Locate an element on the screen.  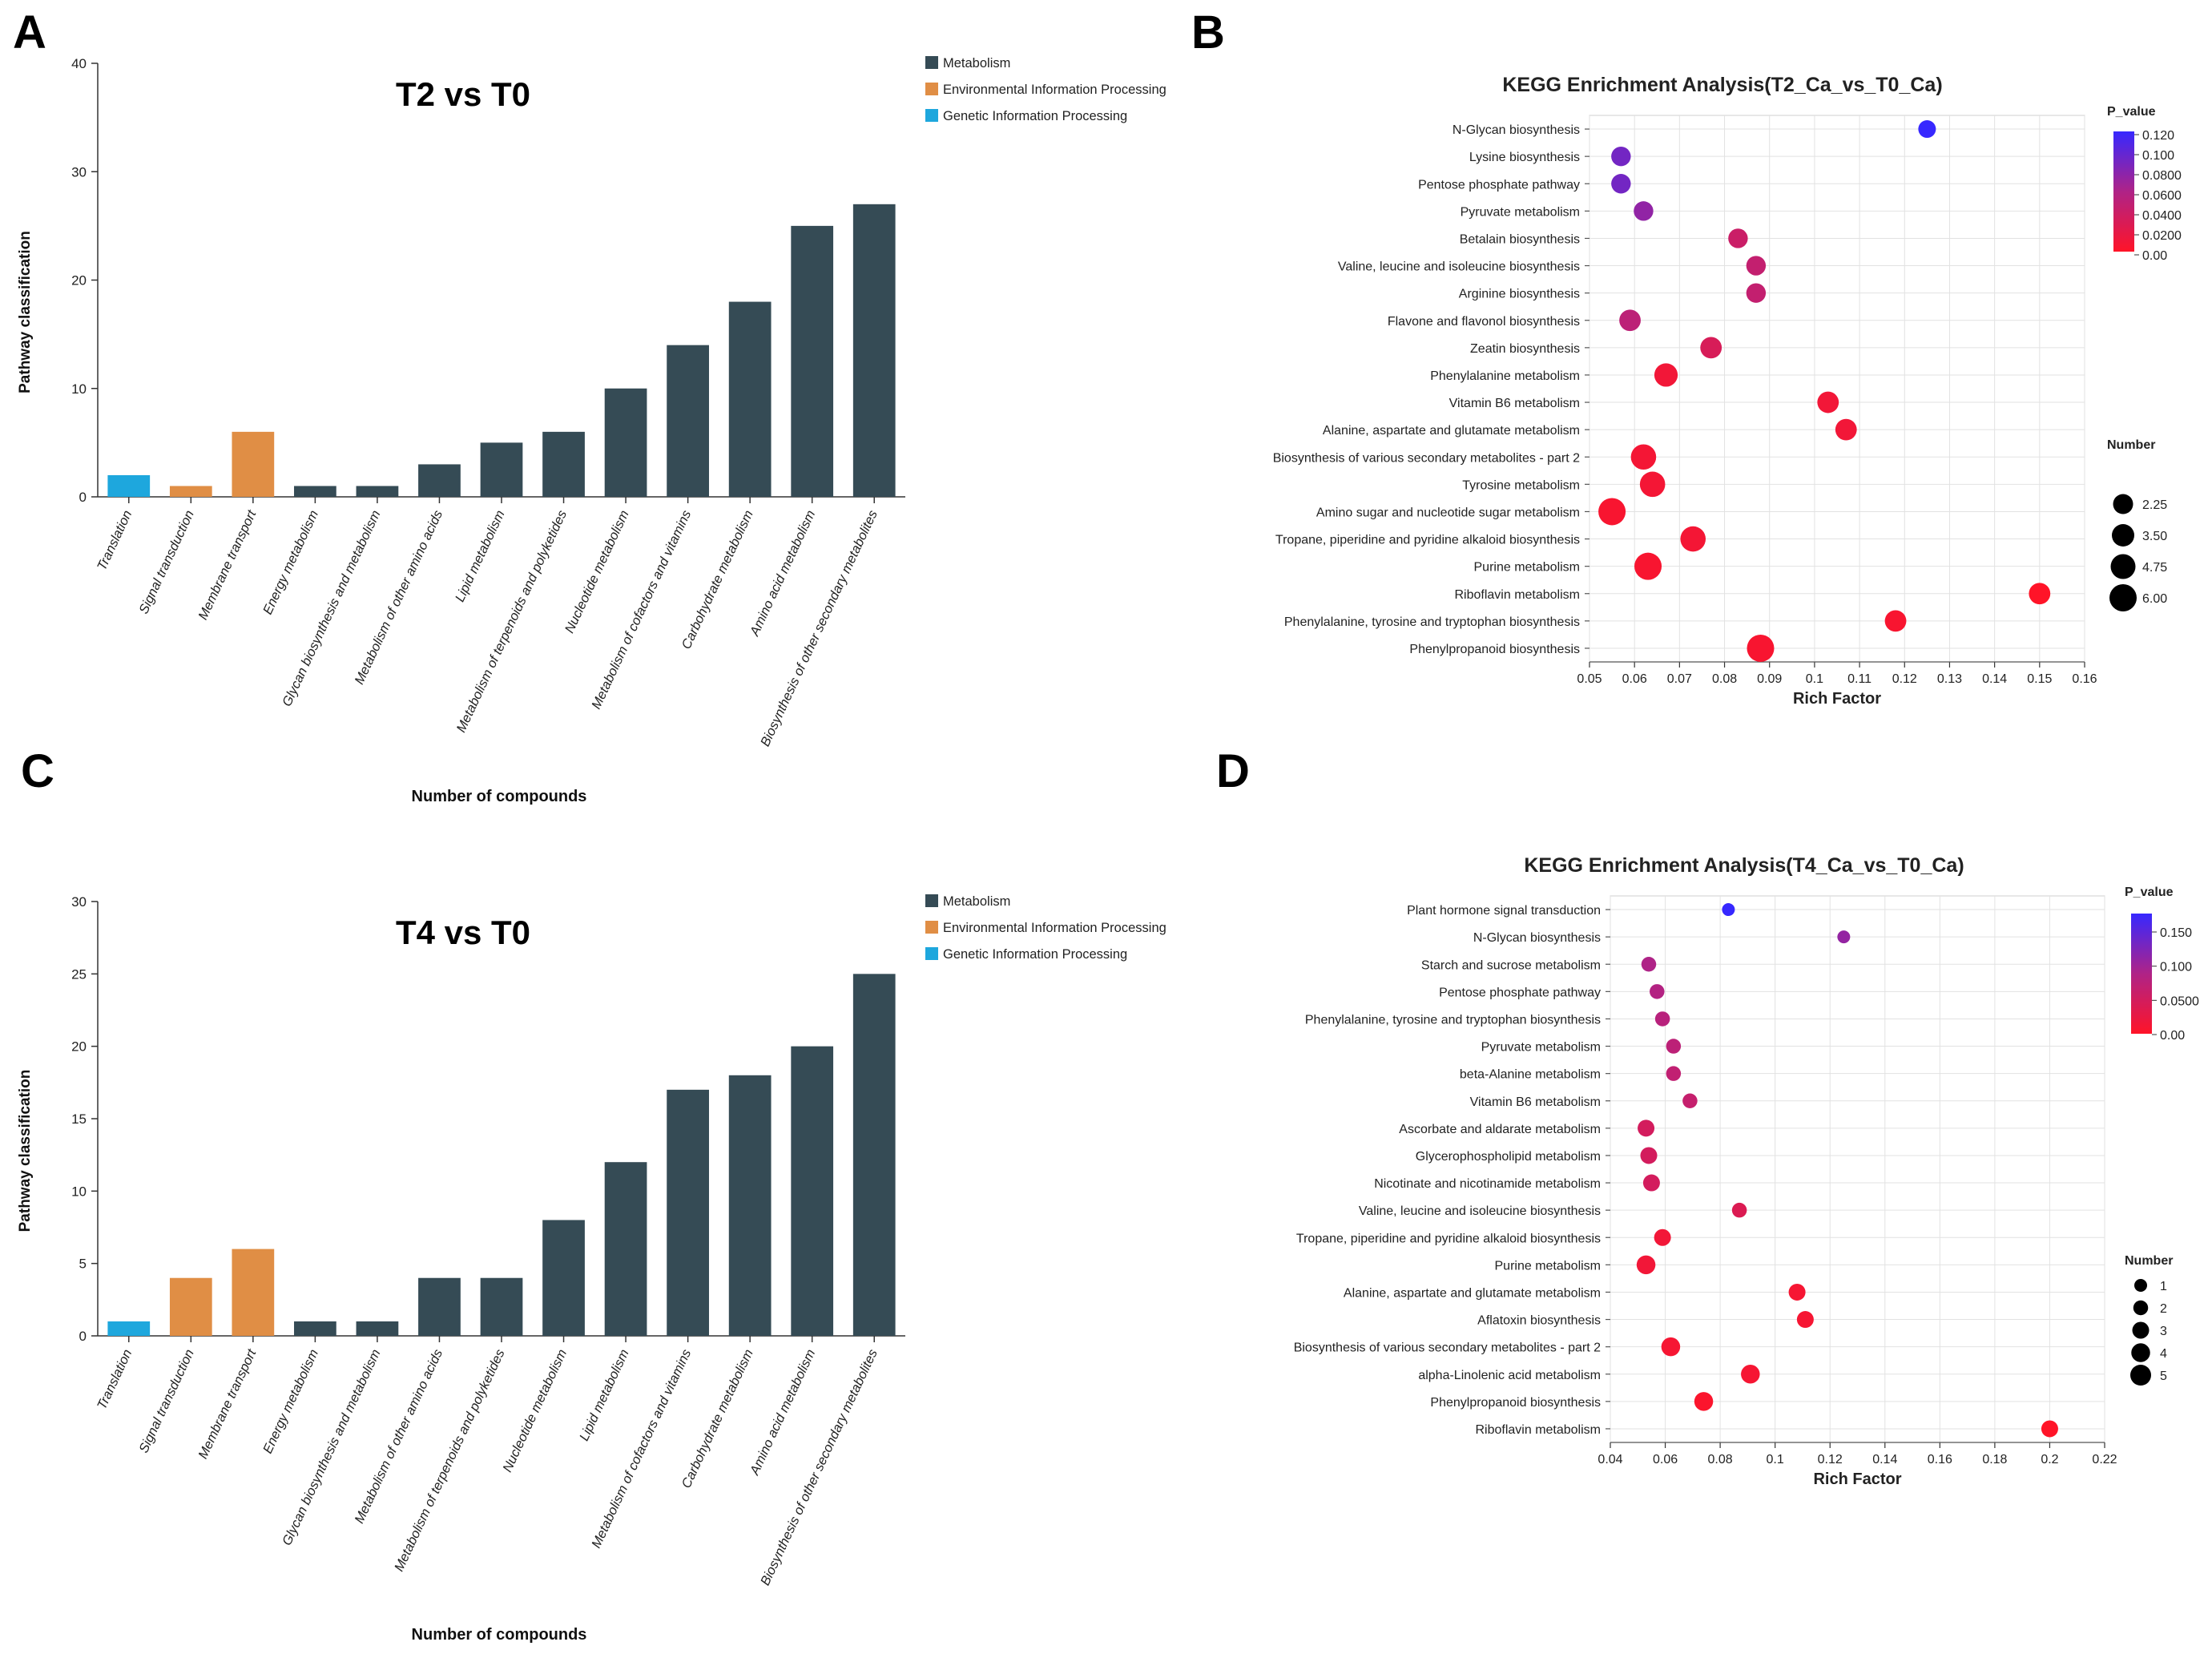
bar-lipid-metabolism is located at coordinates (625, 1249).